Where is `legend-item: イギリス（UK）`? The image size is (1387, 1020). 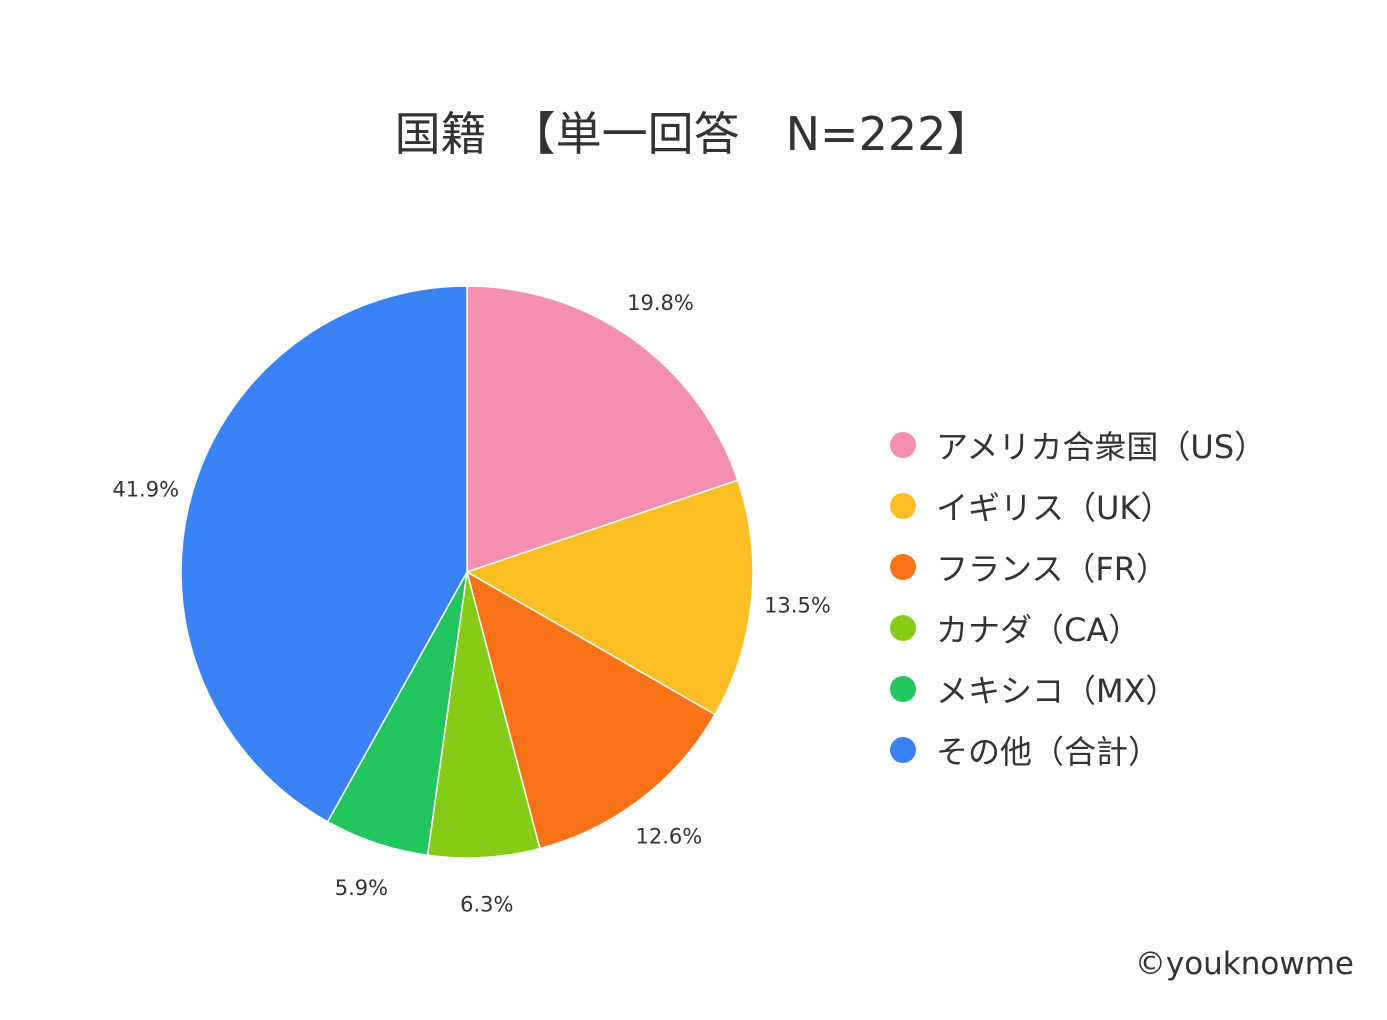 legend-item: イギリス（UK） is located at coordinates (1078, 505).